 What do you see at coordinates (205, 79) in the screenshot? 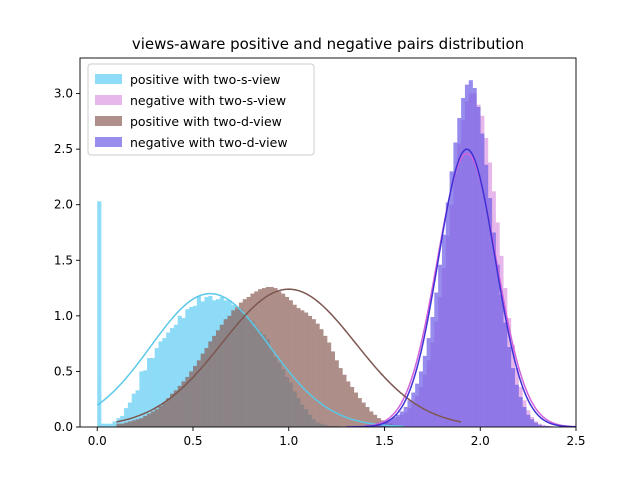
I see `legend-label: positive with two-s-view` at bounding box center [205, 79].